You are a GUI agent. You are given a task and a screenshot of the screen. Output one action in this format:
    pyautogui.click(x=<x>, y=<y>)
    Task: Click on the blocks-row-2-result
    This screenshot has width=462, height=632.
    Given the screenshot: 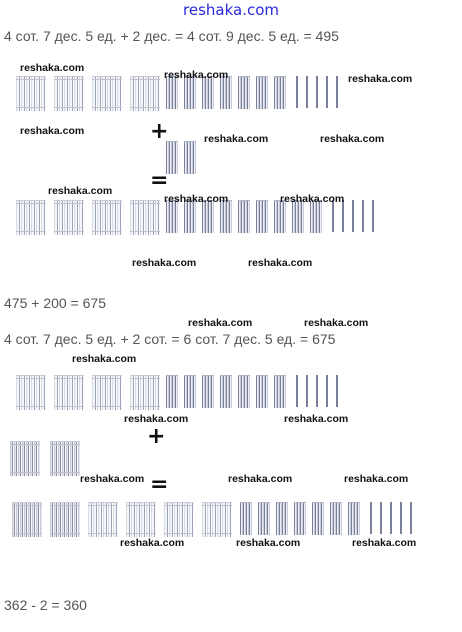 What is the action you would take?
    pyautogui.click(x=222, y=519)
    